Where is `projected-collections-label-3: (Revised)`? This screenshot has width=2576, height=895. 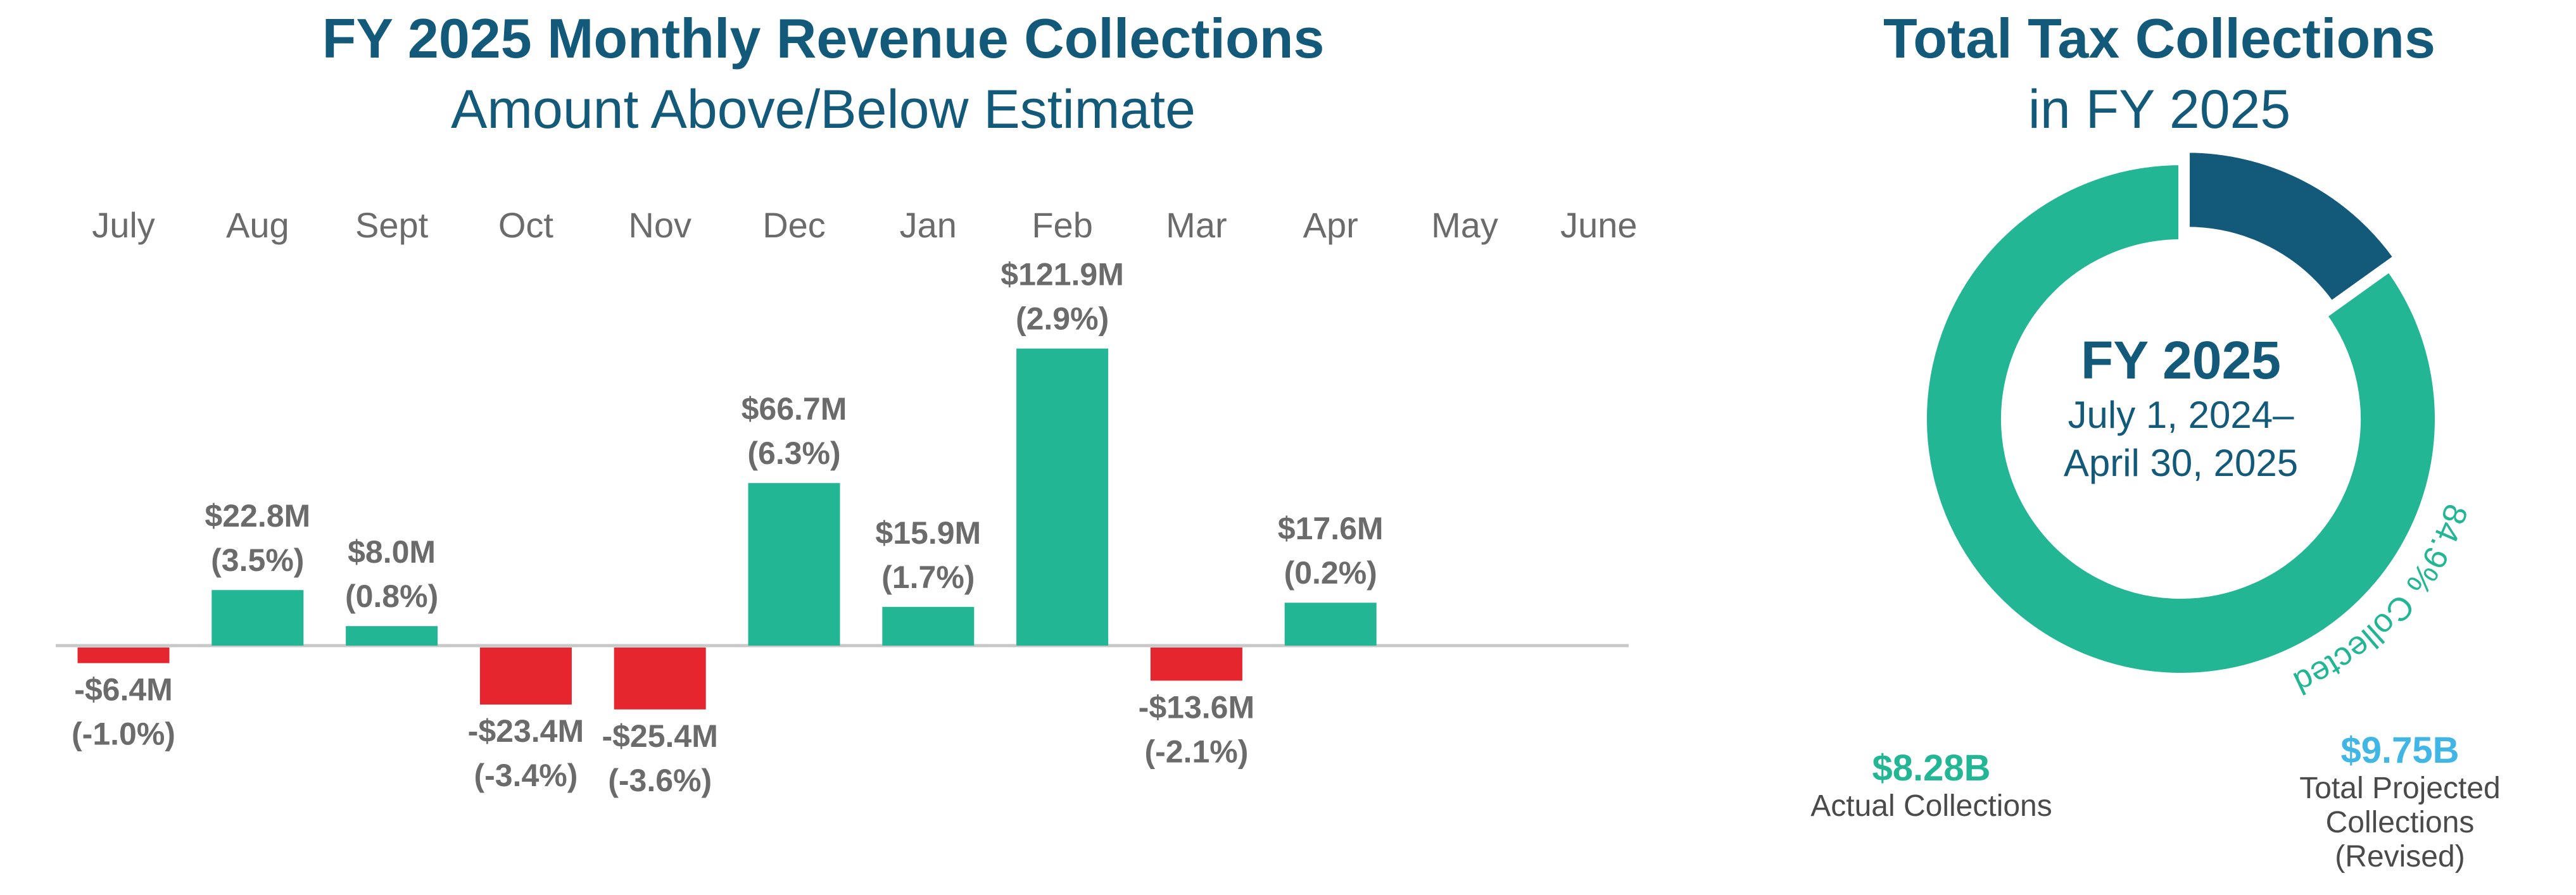
projected-collections-label-3: (Revised) is located at coordinates (2400, 856).